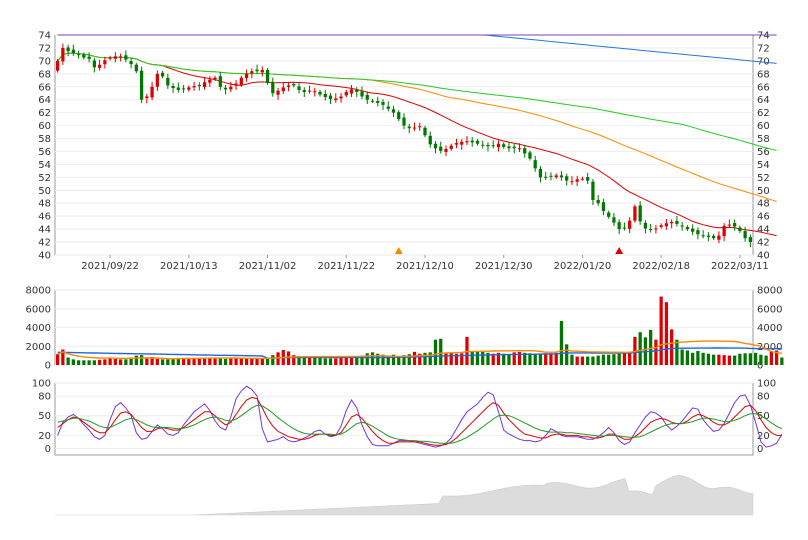  What do you see at coordinates (44, 139) in the screenshot?
I see `price-ytick-left: 58` at bounding box center [44, 139].